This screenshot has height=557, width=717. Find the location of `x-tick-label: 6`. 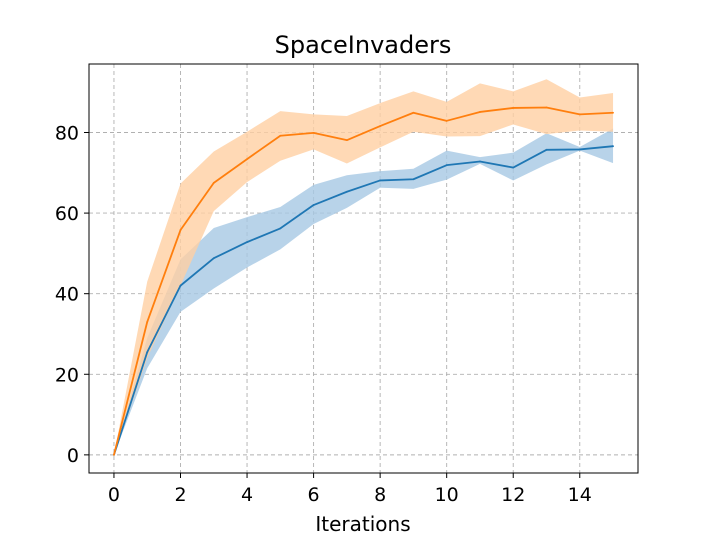

x-tick-label: 6 is located at coordinates (314, 495).